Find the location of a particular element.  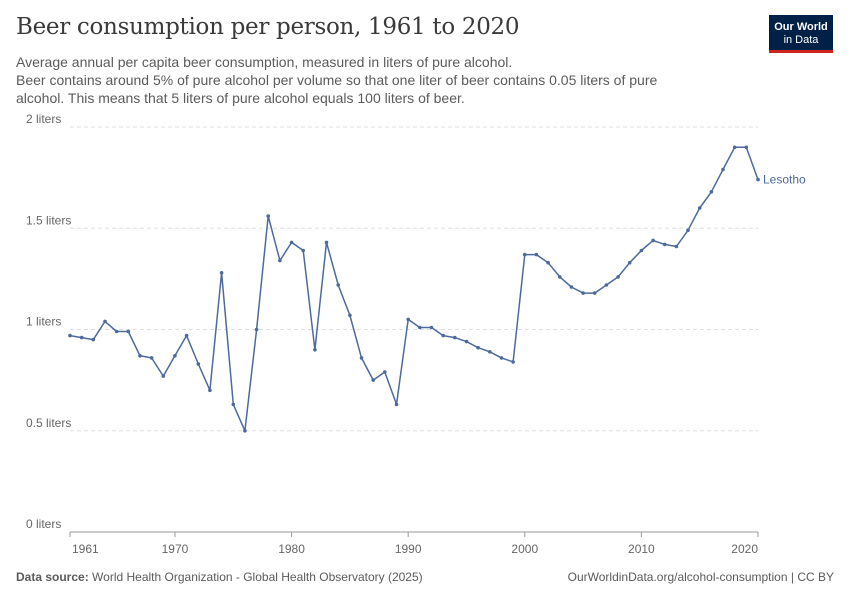

x-tick-label: 1970 is located at coordinates (175, 549).